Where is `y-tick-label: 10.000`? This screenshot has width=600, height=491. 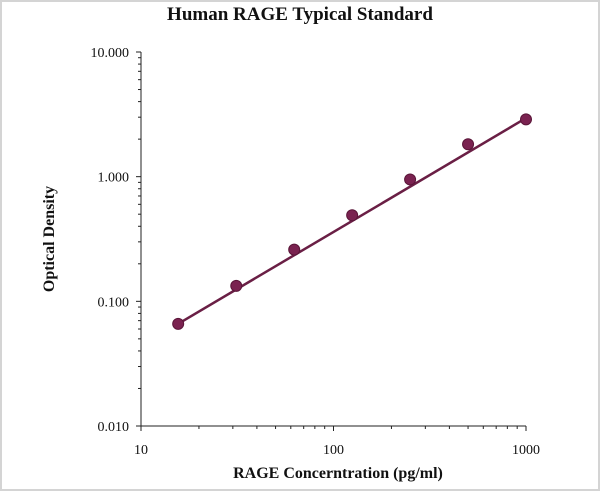
y-tick-label: 10.000 is located at coordinates (110, 53).